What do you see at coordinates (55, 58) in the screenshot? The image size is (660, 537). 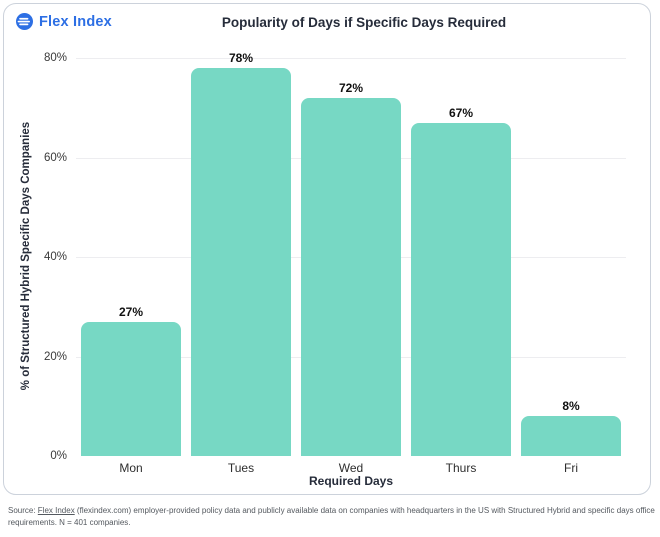 I see `y-tick-label: 80%` at bounding box center [55, 58].